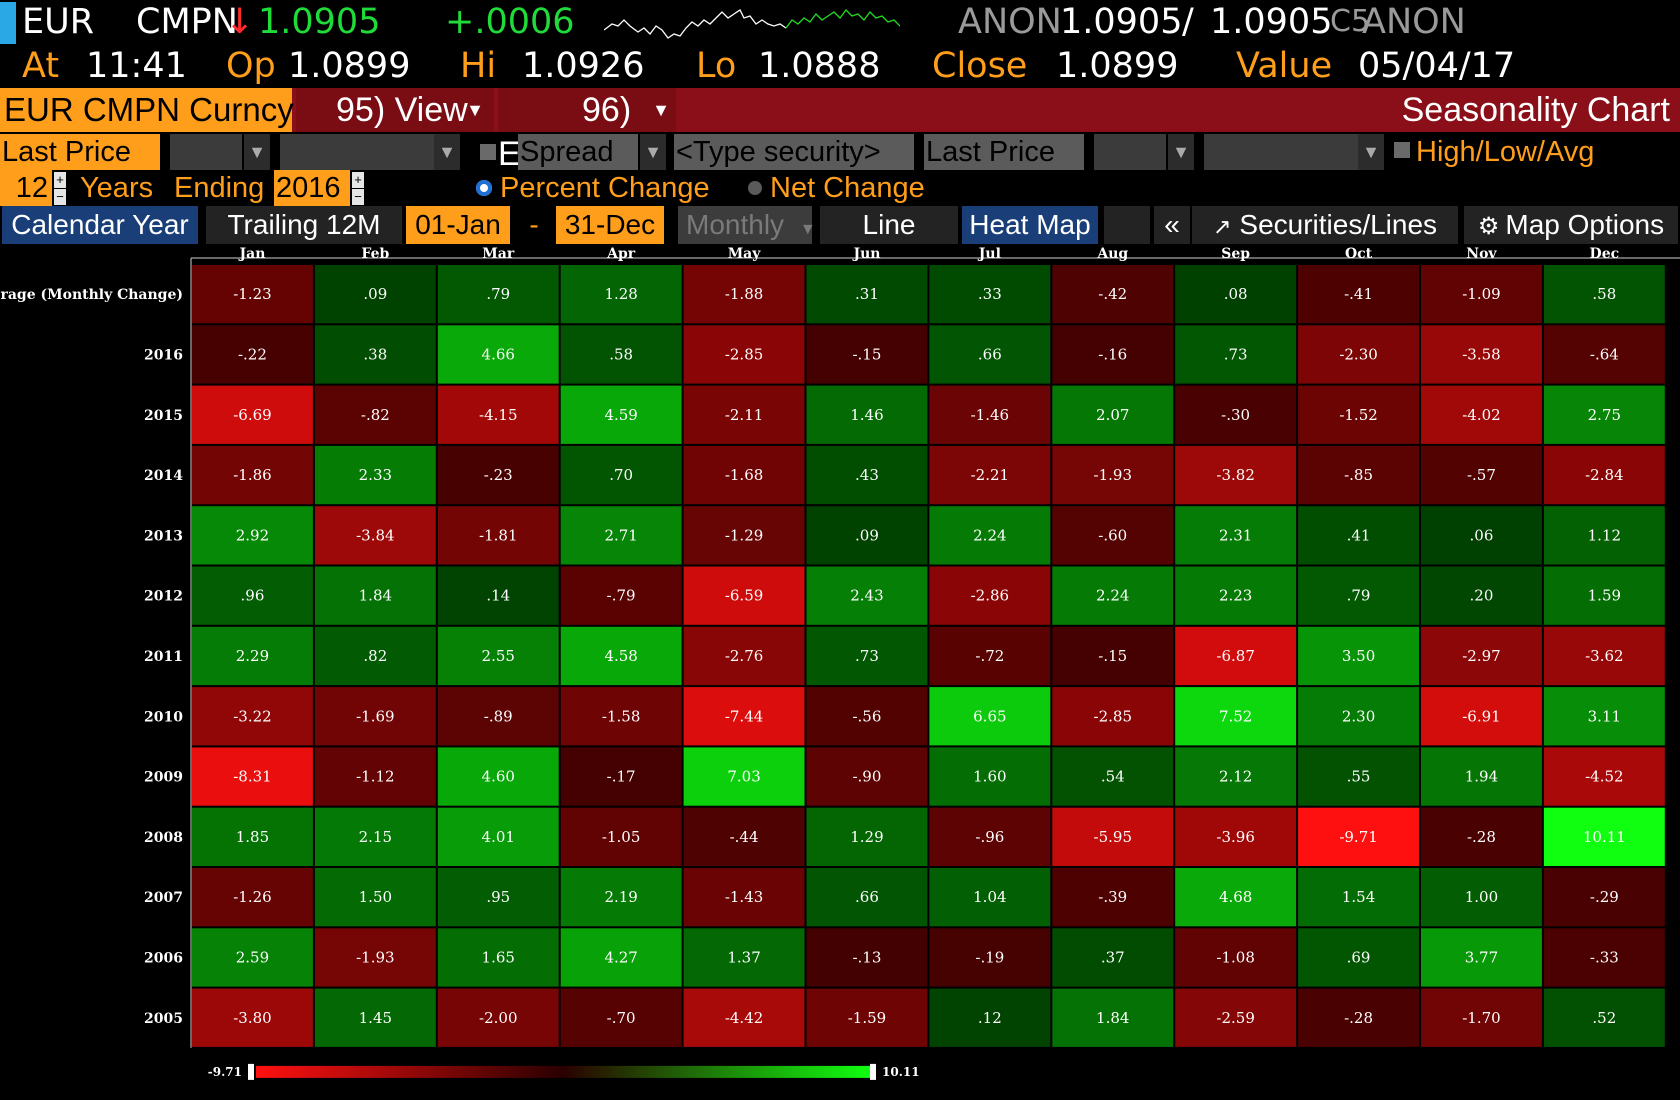 This screenshot has height=1100, width=1680. Describe the element at coordinates (1004, 152) in the screenshot. I see `right-field-label: Last Price` at that location.